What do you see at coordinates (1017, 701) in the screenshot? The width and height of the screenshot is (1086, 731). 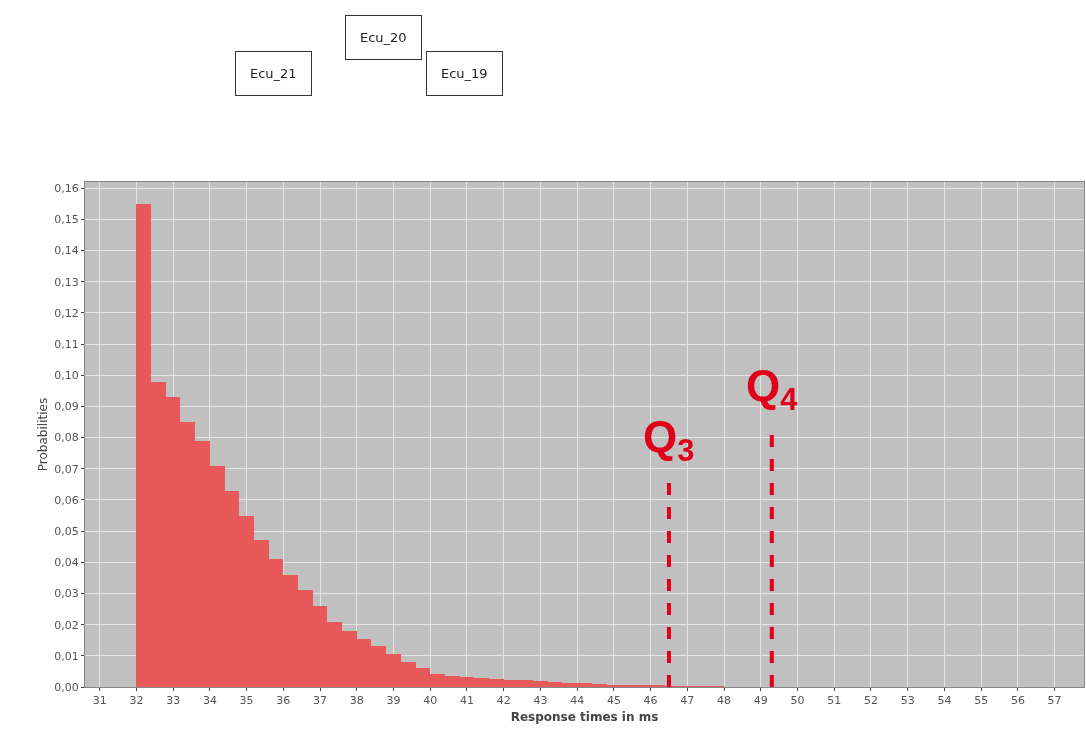 I see `x-tick-label: 56` at bounding box center [1017, 701].